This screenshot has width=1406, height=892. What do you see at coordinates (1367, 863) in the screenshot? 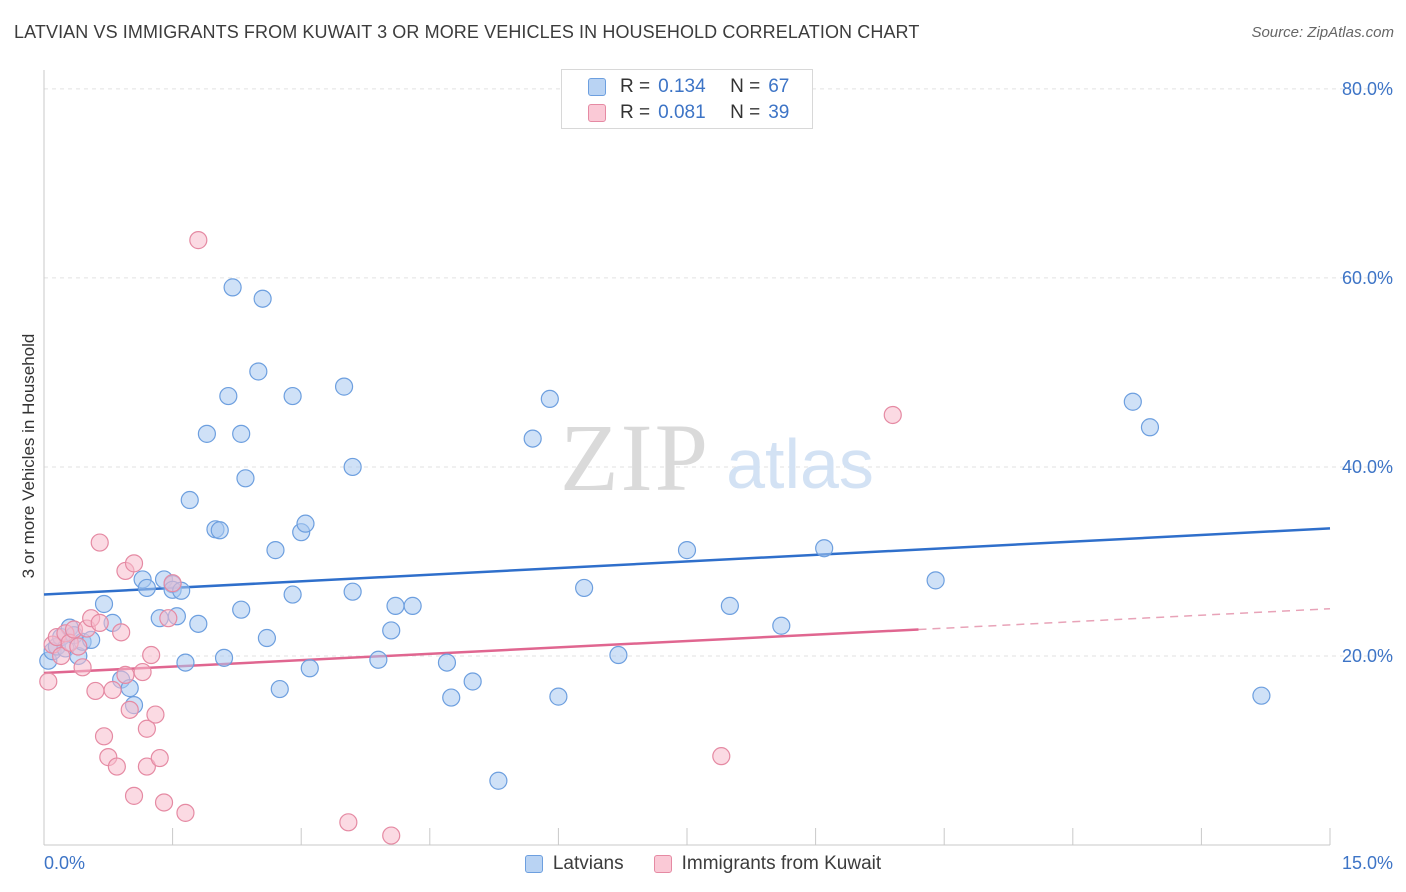
I see `x-tick-label: 15.0%` at bounding box center [1367, 863].